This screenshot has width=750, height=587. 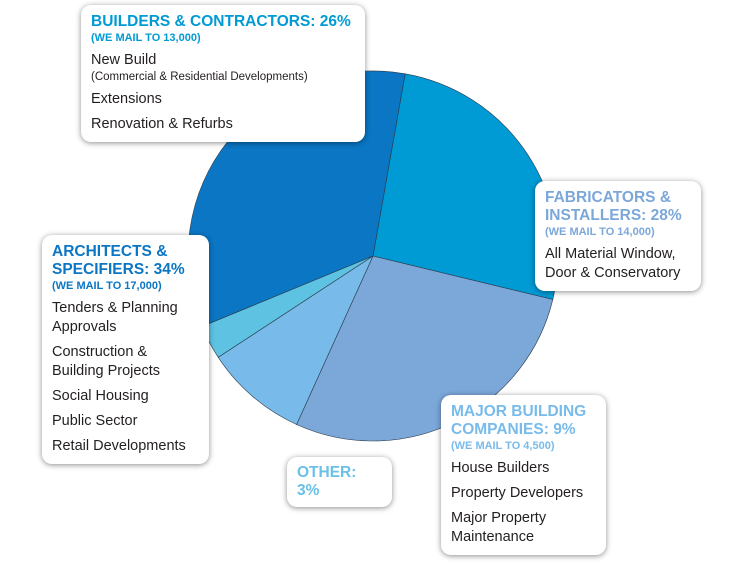 I want to click on major-companies-heading: MAJOR BUILDING COMPANIES: 9%, so click(x=519, y=420).